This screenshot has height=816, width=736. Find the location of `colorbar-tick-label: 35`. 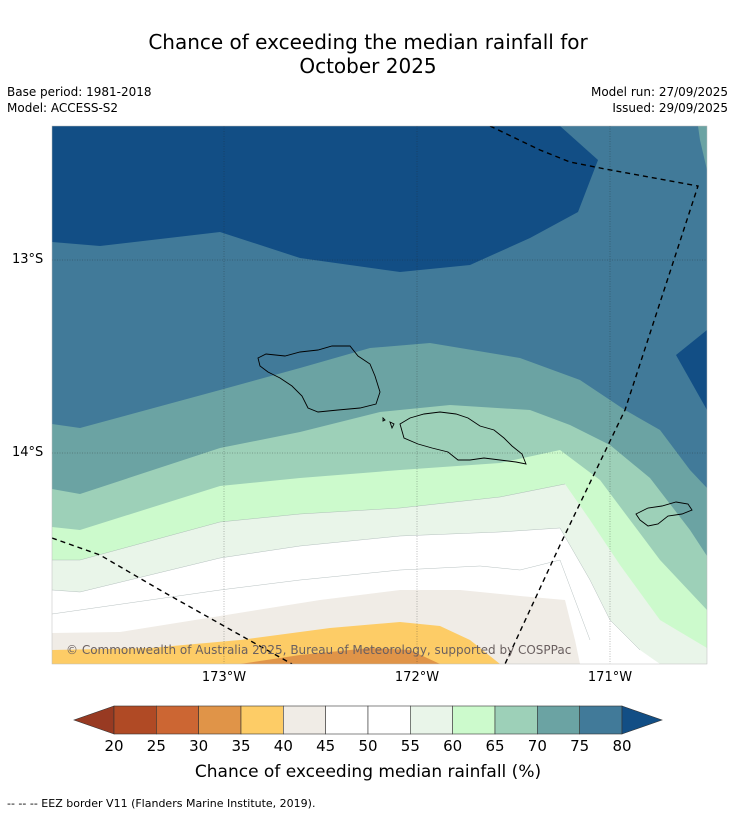

colorbar-tick-label: 35 is located at coordinates (241, 746).